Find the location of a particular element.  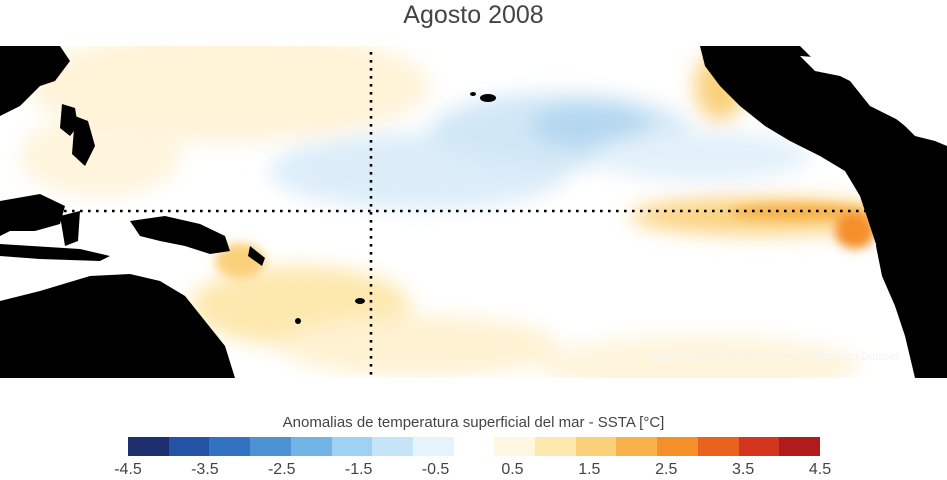

colorbar-tick-label: -3.5 is located at coordinates (205, 469).